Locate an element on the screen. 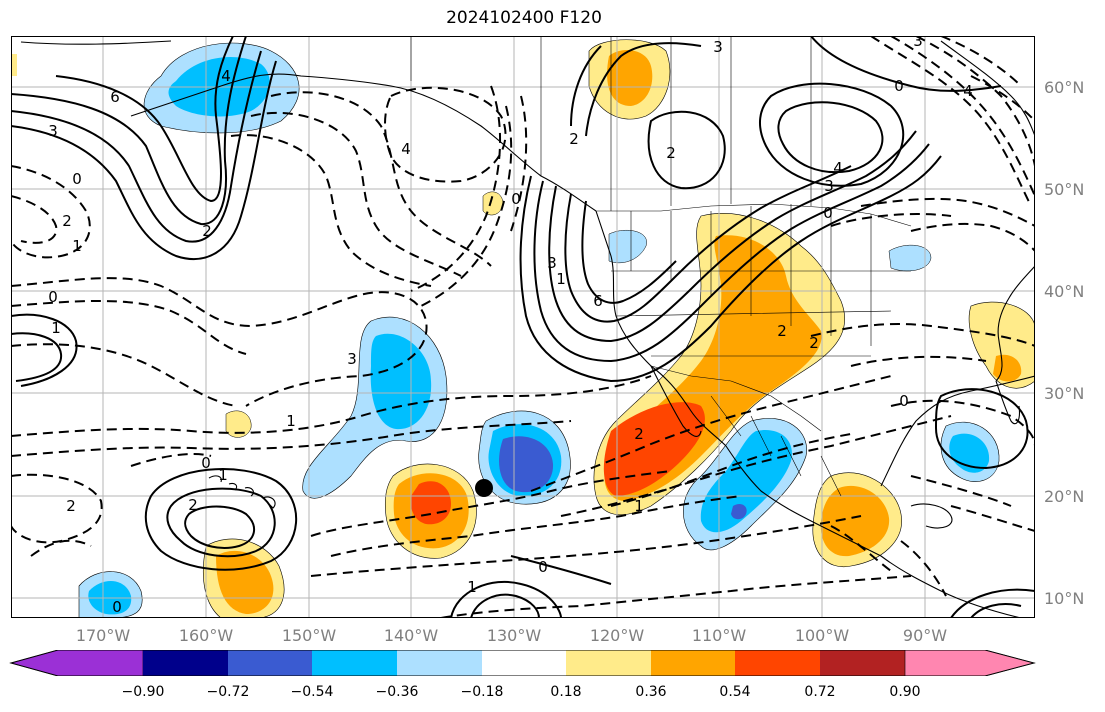  lat-label-60n: 60°N is located at coordinates (1064, 87).